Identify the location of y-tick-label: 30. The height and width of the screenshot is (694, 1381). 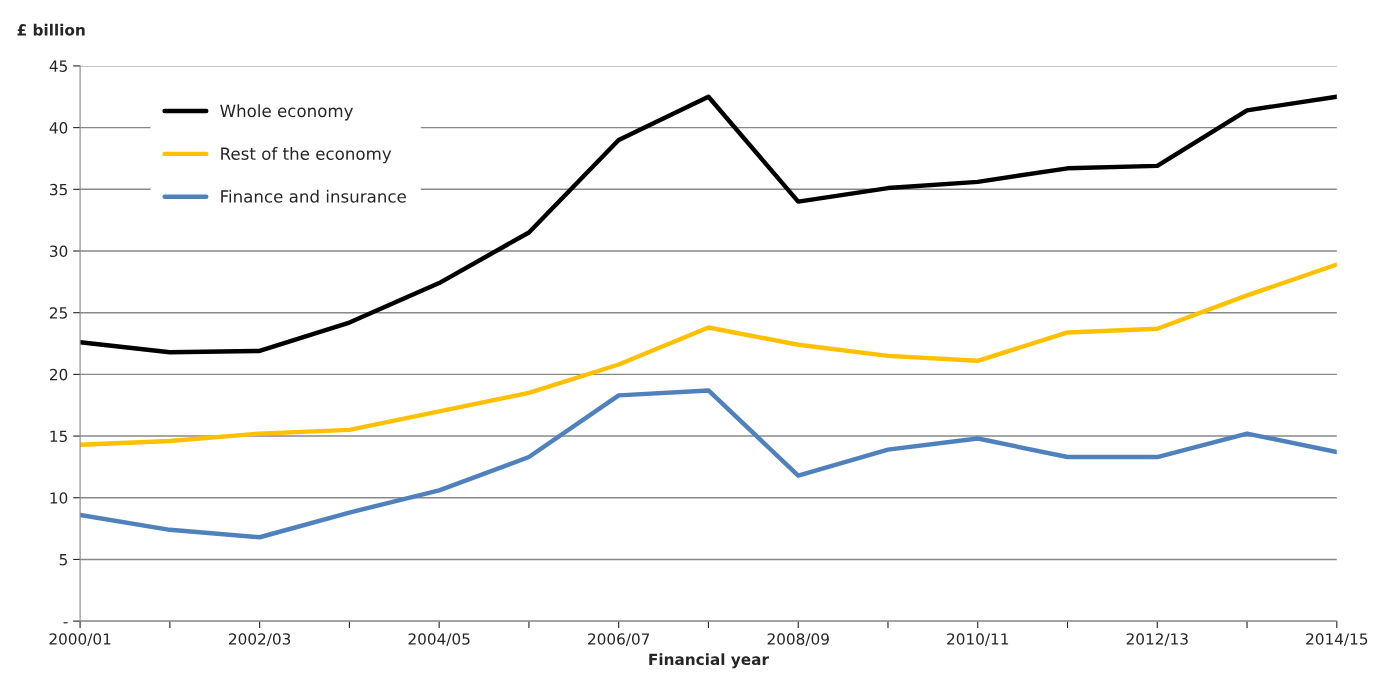
(59, 251).